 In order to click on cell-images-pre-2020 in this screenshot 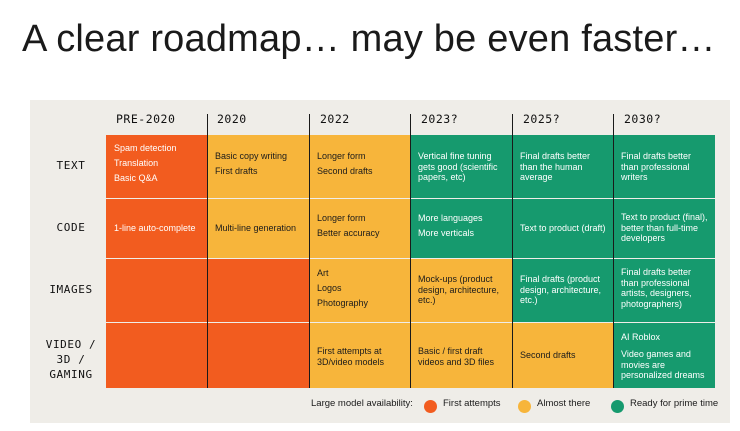, I will do `click(156, 290)`.